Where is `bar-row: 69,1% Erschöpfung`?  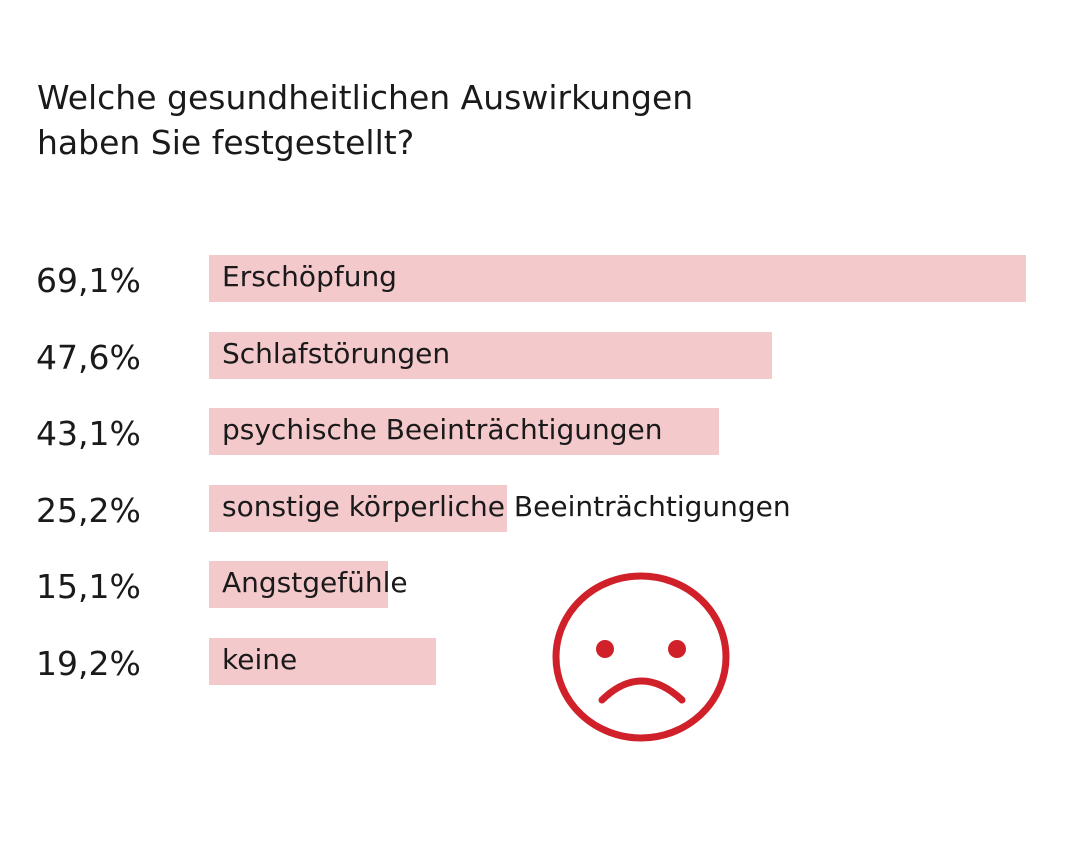 bar-row: 69,1% Erschöpfung is located at coordinates (536, 278).